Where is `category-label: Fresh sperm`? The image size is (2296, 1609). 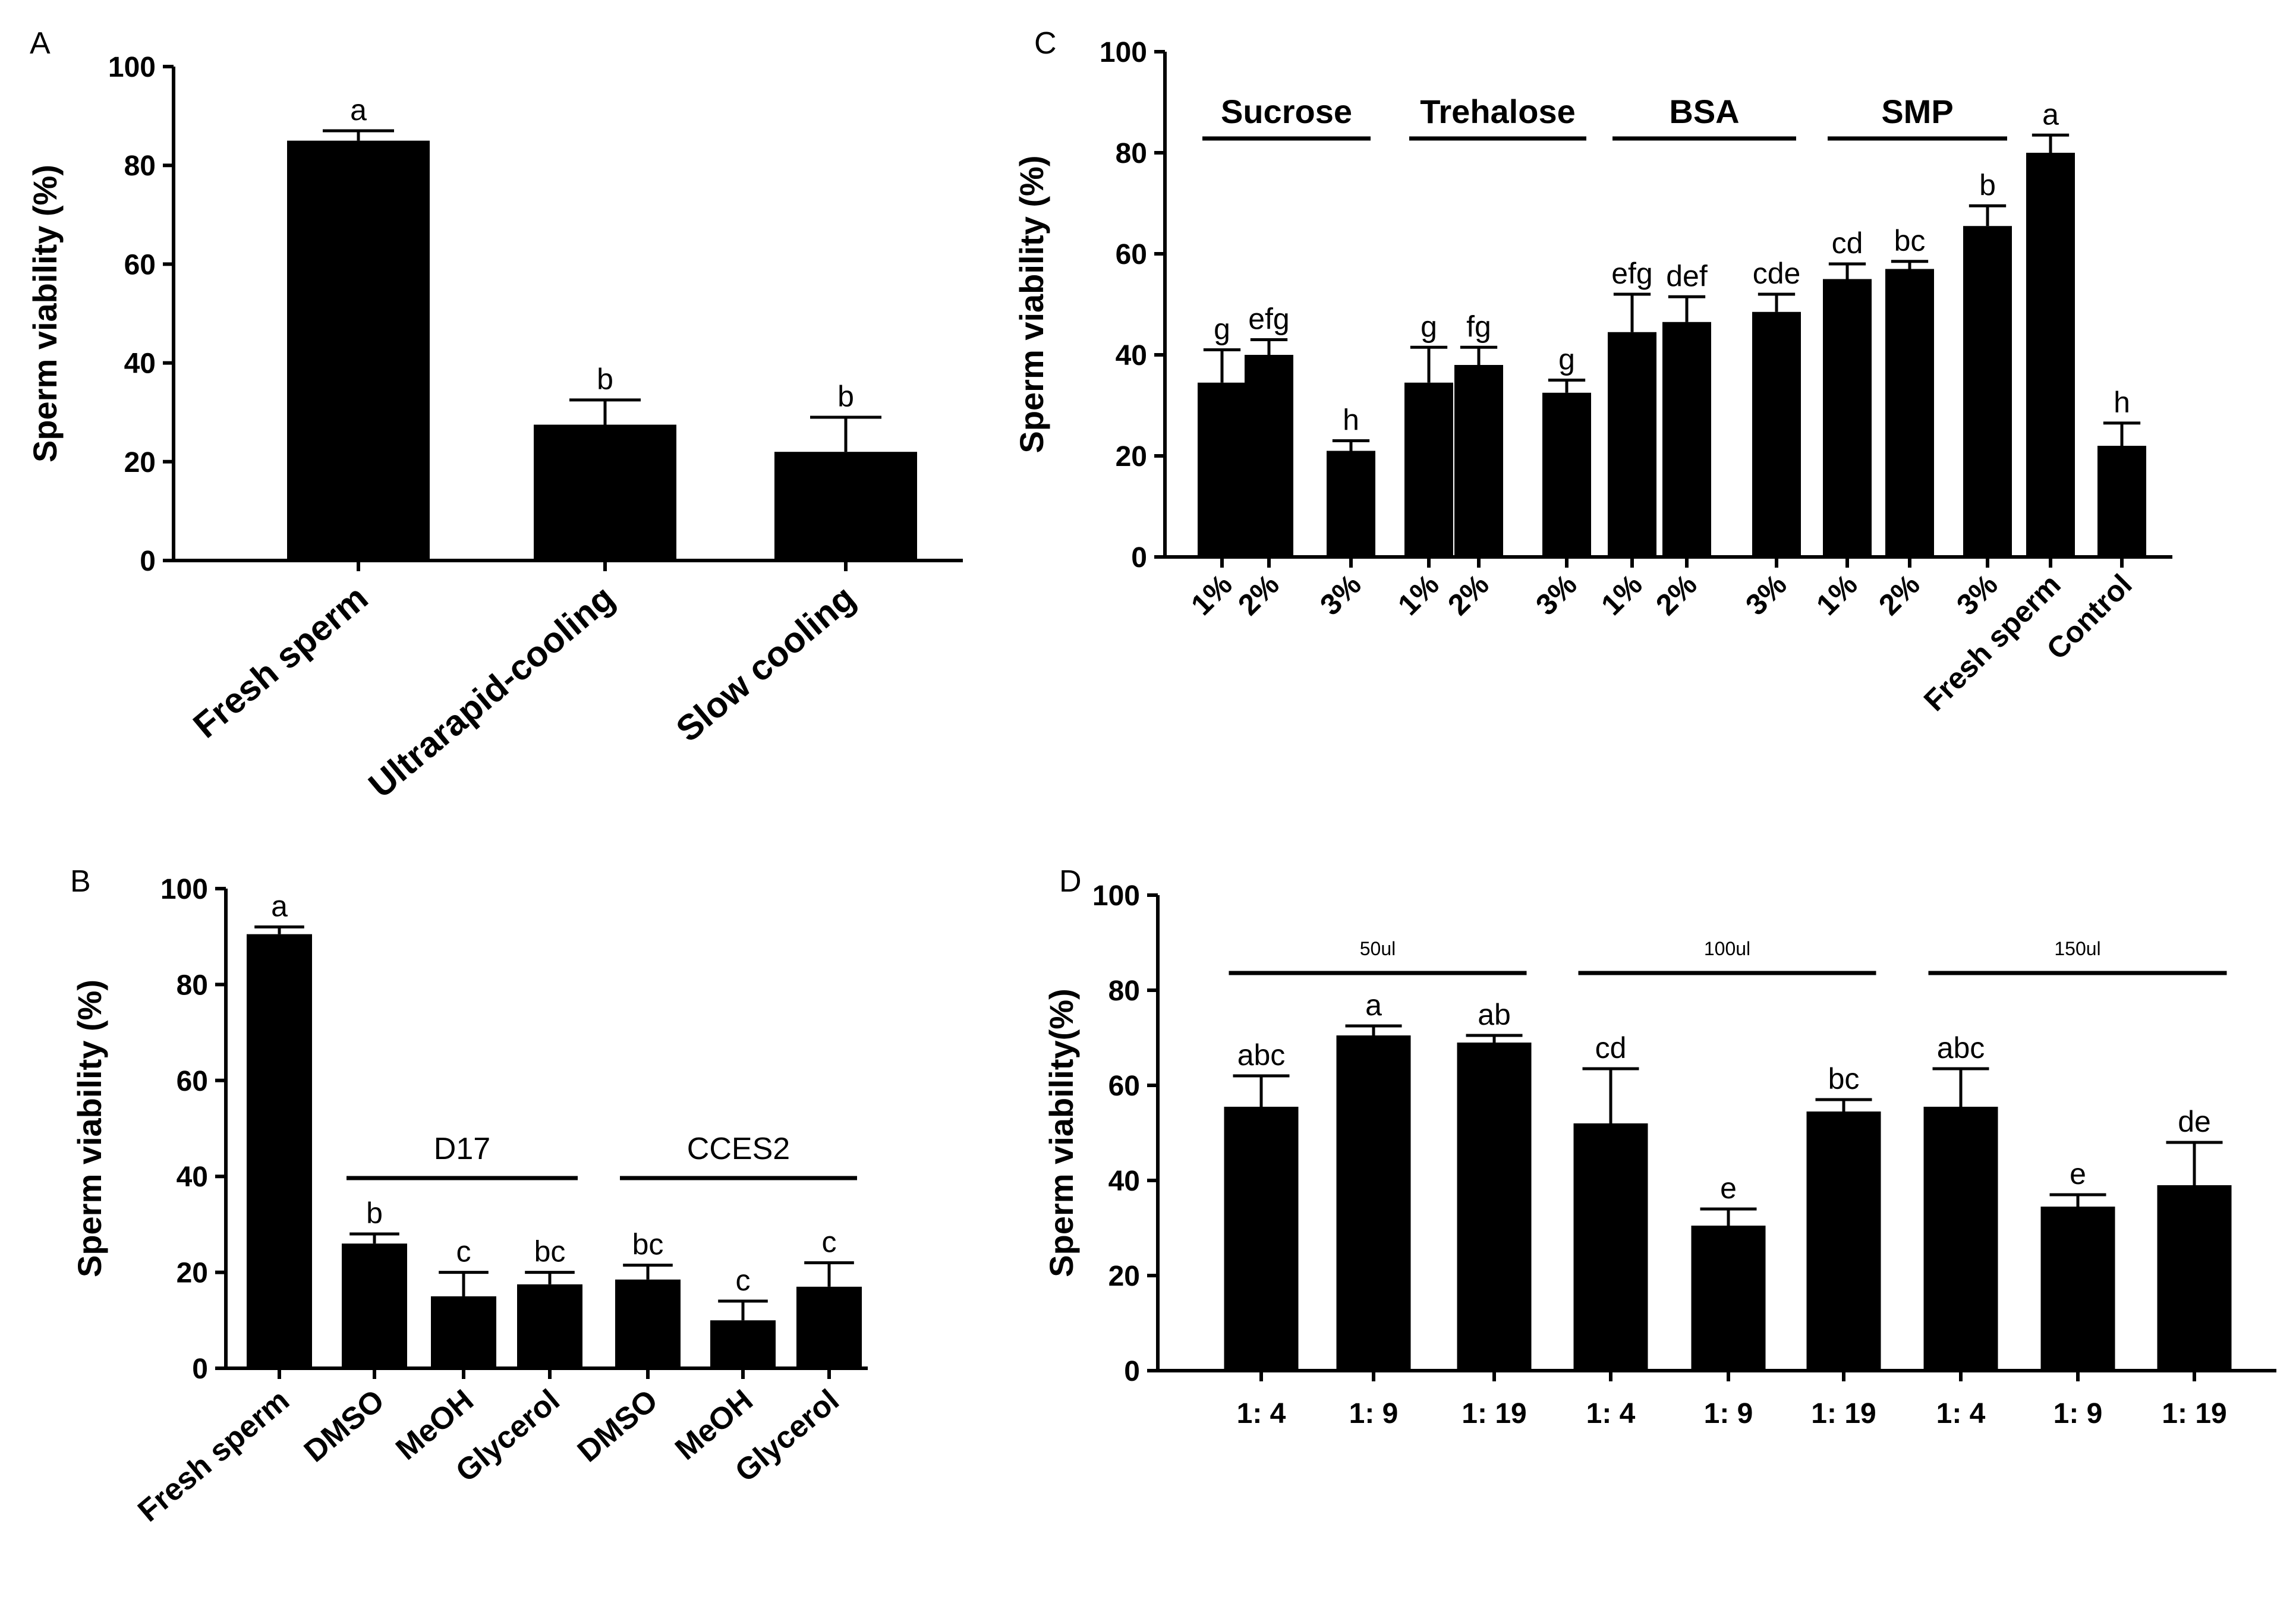
category-label: Fresh sperm is located at coordinates (280, 662).